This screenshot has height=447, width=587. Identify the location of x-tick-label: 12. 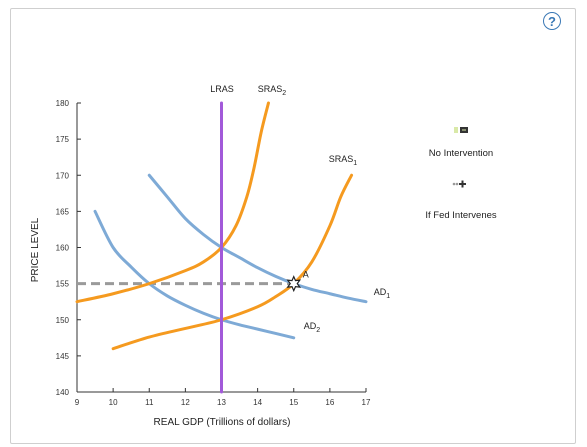
(185, 402).